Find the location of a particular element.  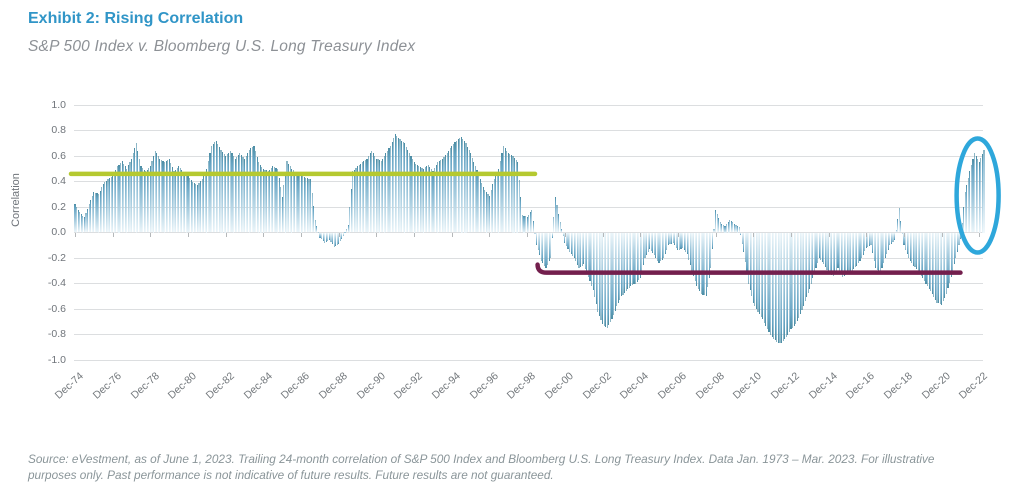

x-tick-label: Dec-80 is located at coordinates (182, 386).